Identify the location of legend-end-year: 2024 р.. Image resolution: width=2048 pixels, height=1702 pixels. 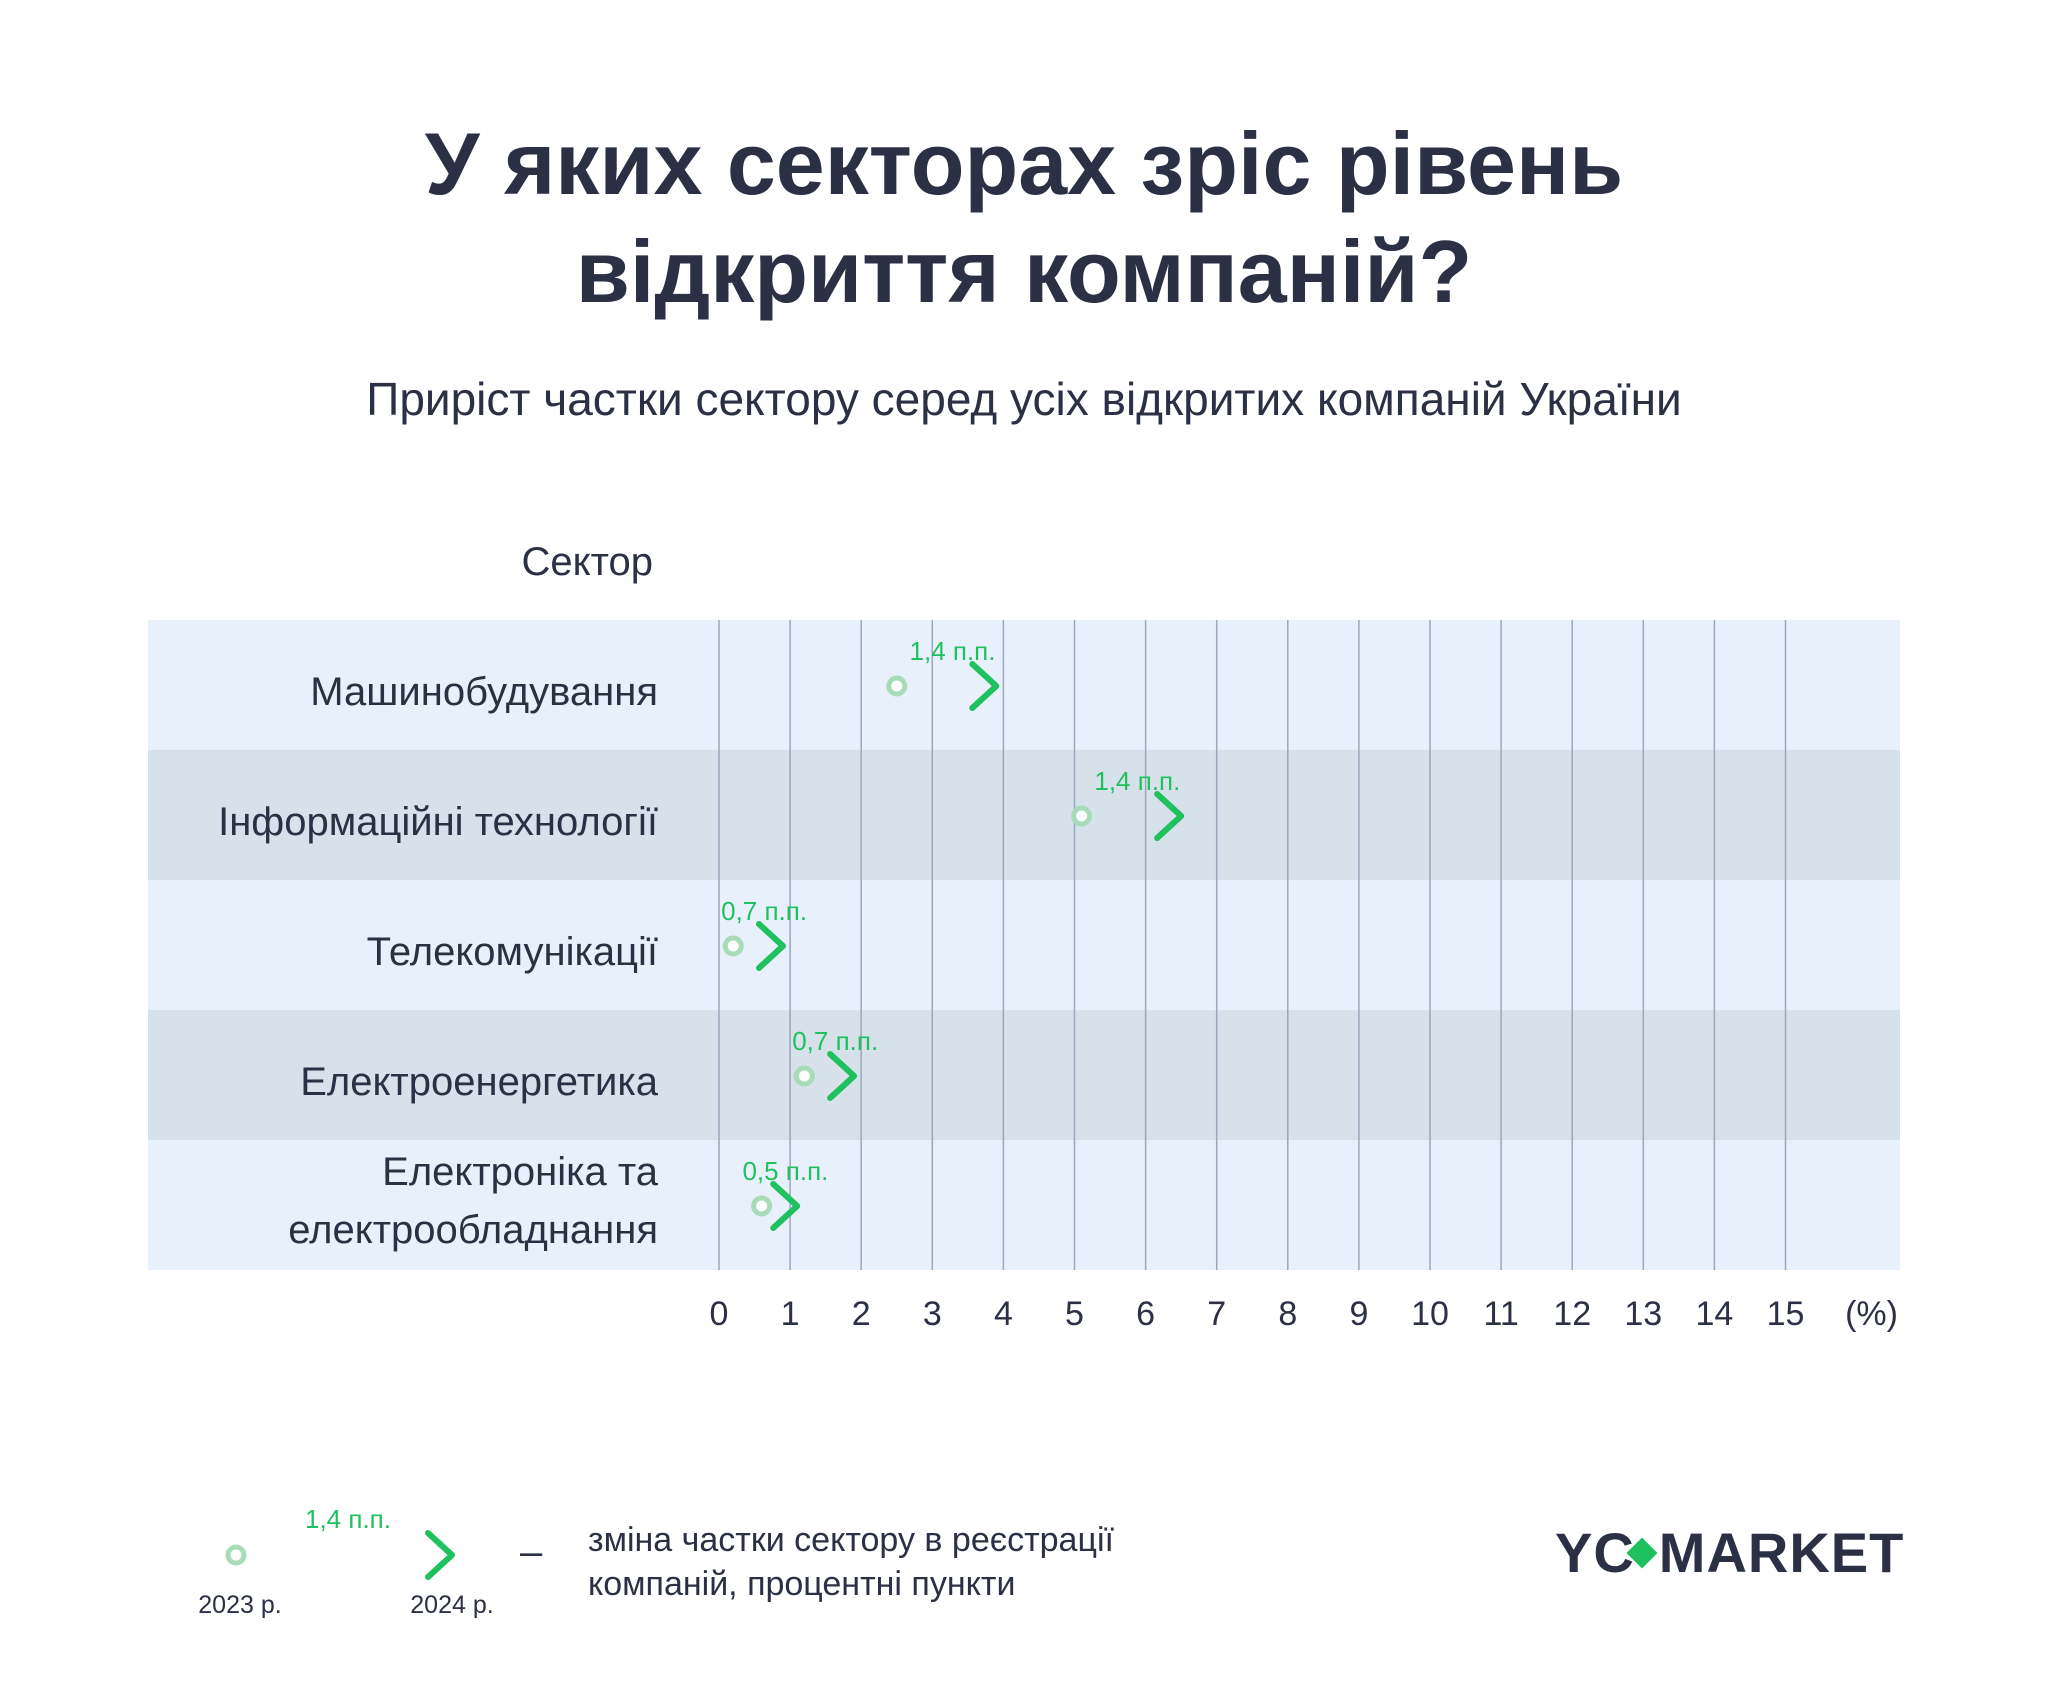
(451, 1605).